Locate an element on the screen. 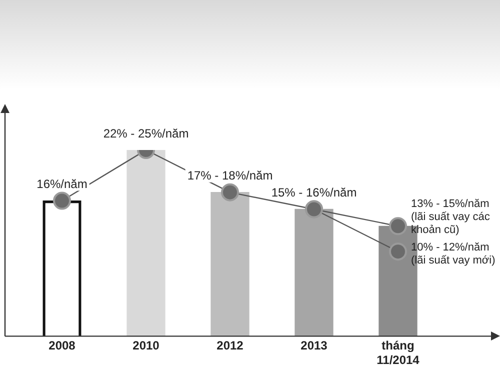  x-tick-label: 2013 is located at coordinates (314, 345).